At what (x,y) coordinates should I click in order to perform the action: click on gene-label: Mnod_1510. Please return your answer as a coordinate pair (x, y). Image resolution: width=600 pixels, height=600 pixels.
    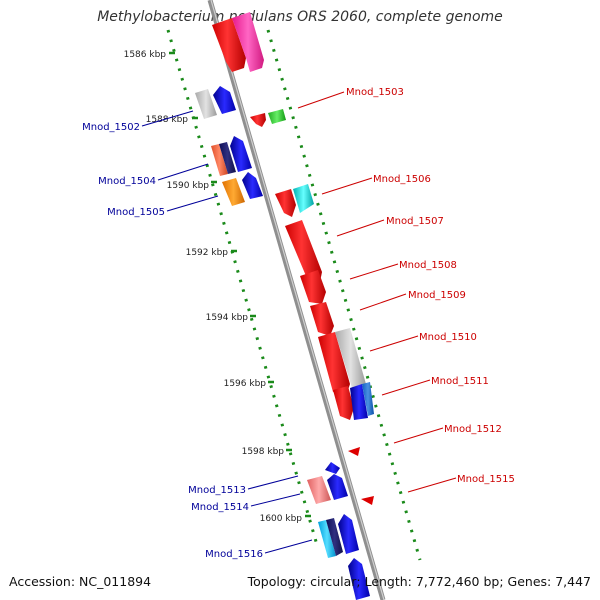
    Looking at the image, I should click on (448, 337).